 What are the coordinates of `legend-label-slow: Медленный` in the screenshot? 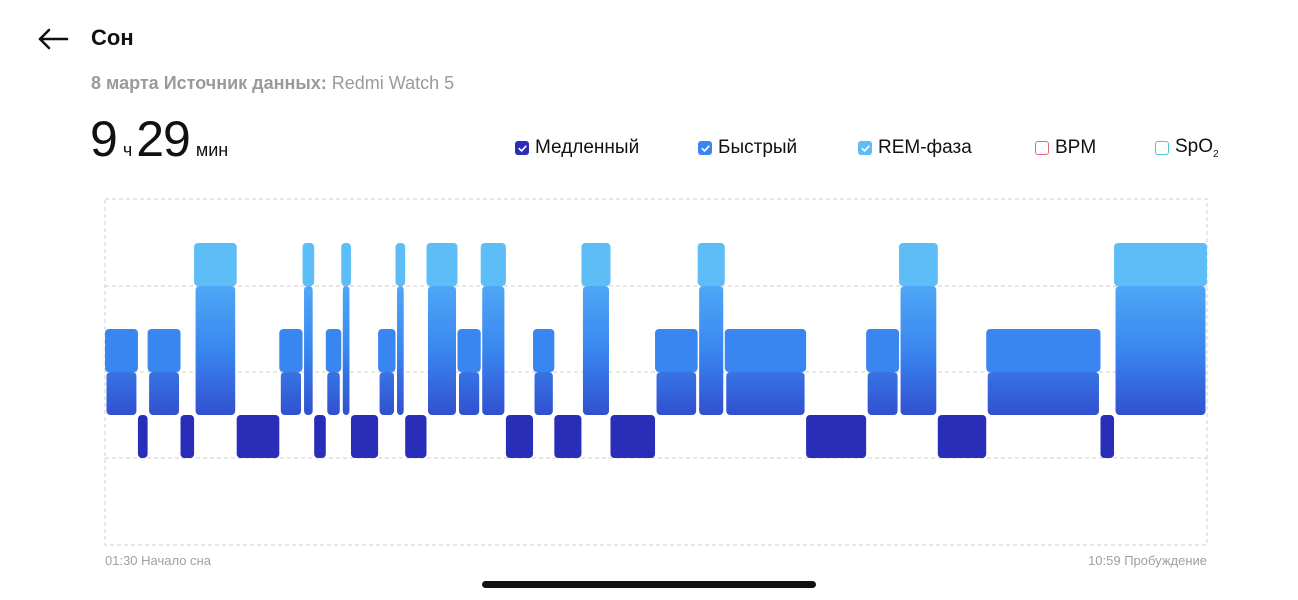 It's located at (587, 147).